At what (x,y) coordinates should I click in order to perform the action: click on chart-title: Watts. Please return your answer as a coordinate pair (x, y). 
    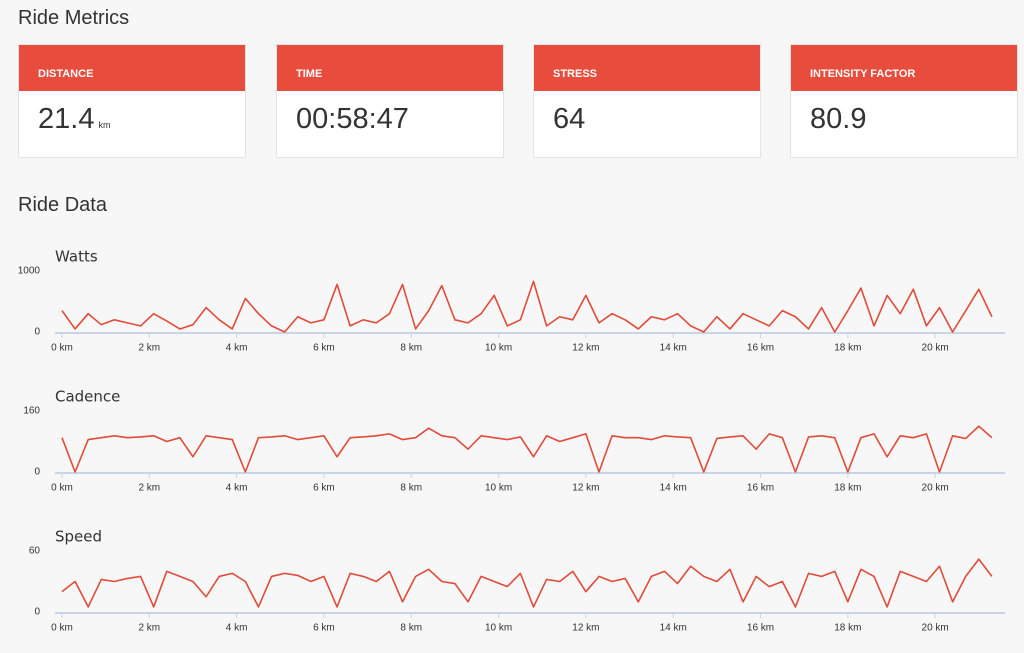
    Looking at the image, I should click on (76, 257).